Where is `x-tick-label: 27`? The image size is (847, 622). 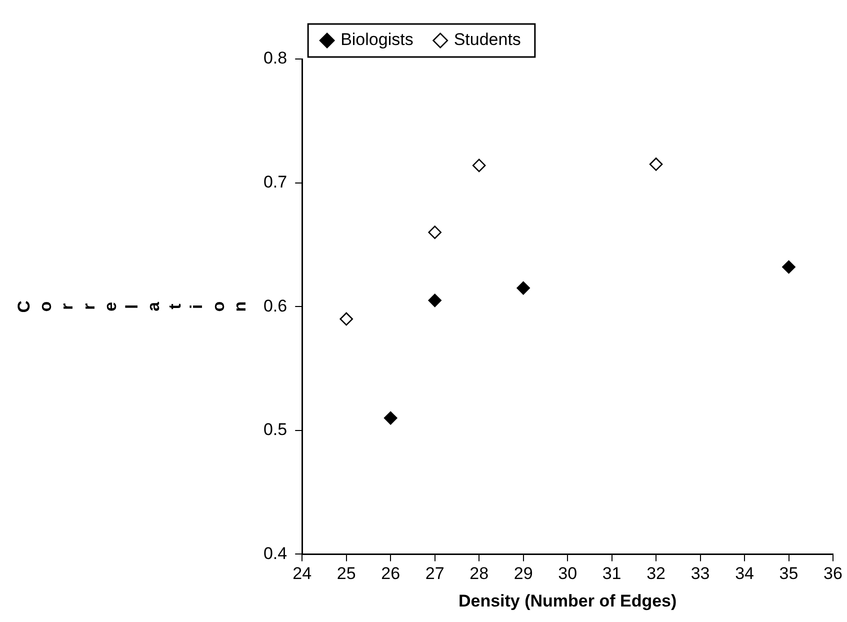 x-tick-label: 27 is located at coordinates (434, 574).